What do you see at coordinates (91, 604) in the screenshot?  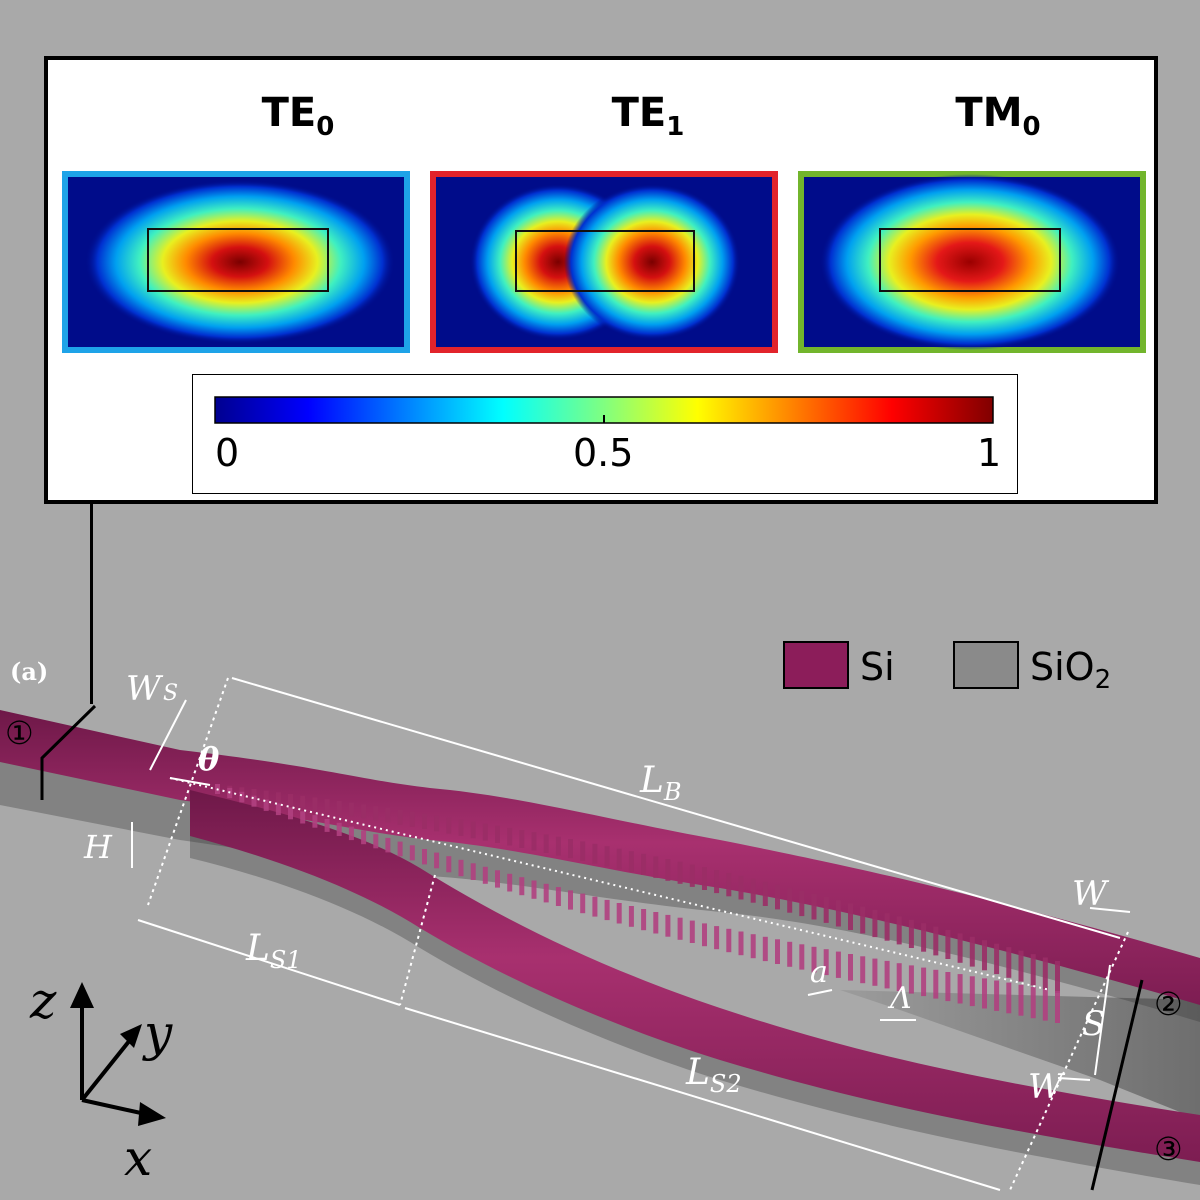 I see `inset-connector-line` at bounding box center [91, 604].